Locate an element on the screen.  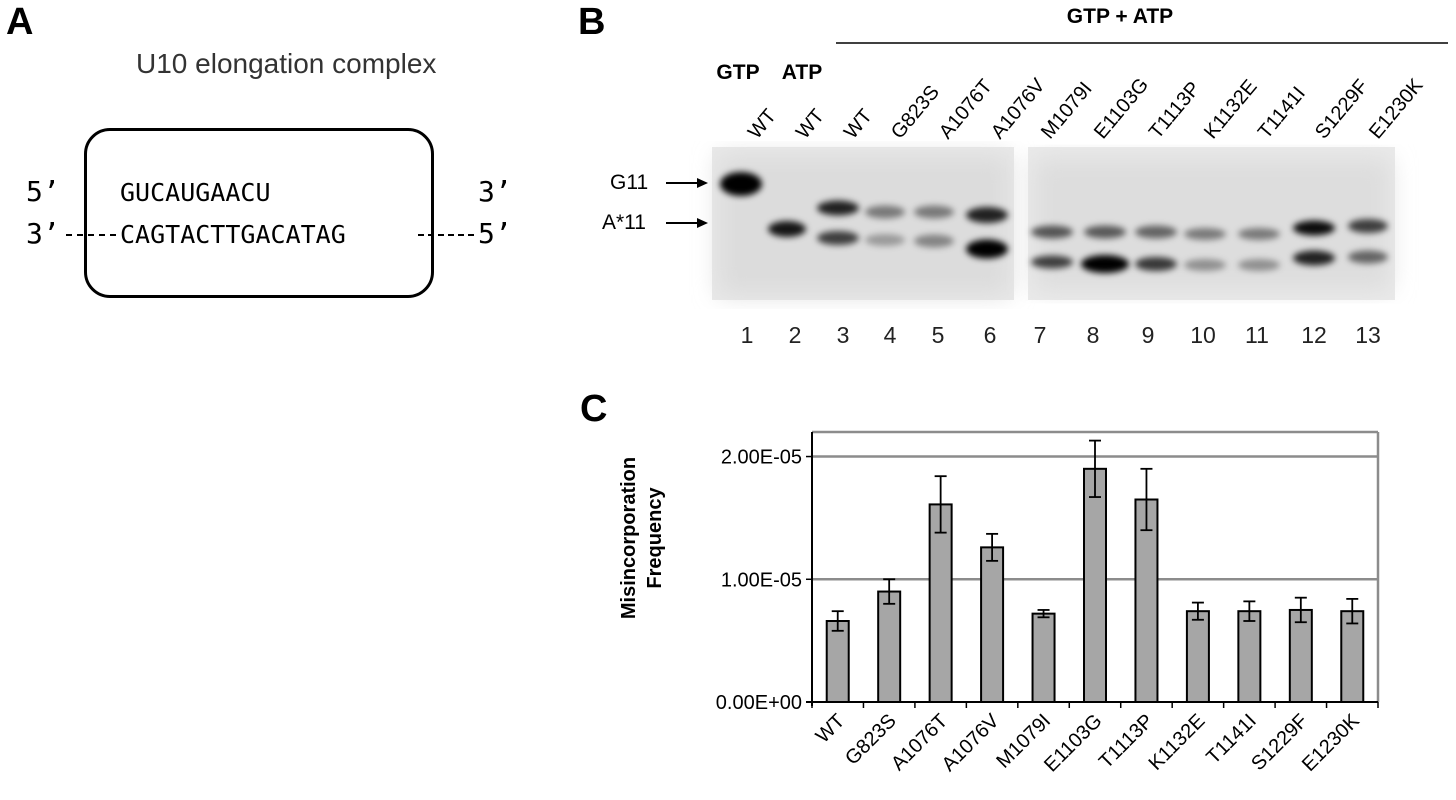
lane-numbers: 1 2 3 4 5 6 7 8 9 10 11 12 13 is located at coordinates (1061, 335).